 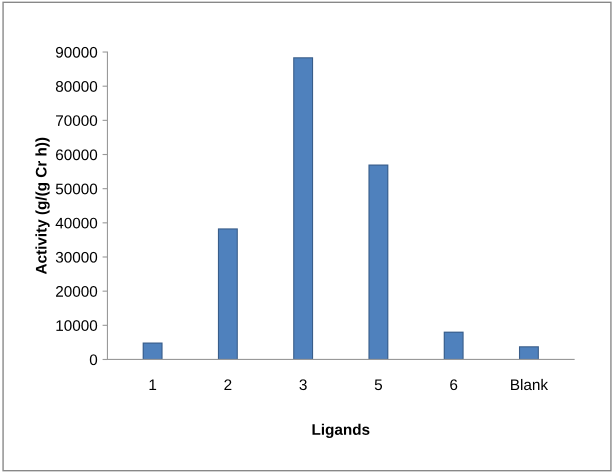 What do you see at coordinates (77, 223) in the screenshot?
I see `y-tick-label: 40000` at bounding box center [77, 223].